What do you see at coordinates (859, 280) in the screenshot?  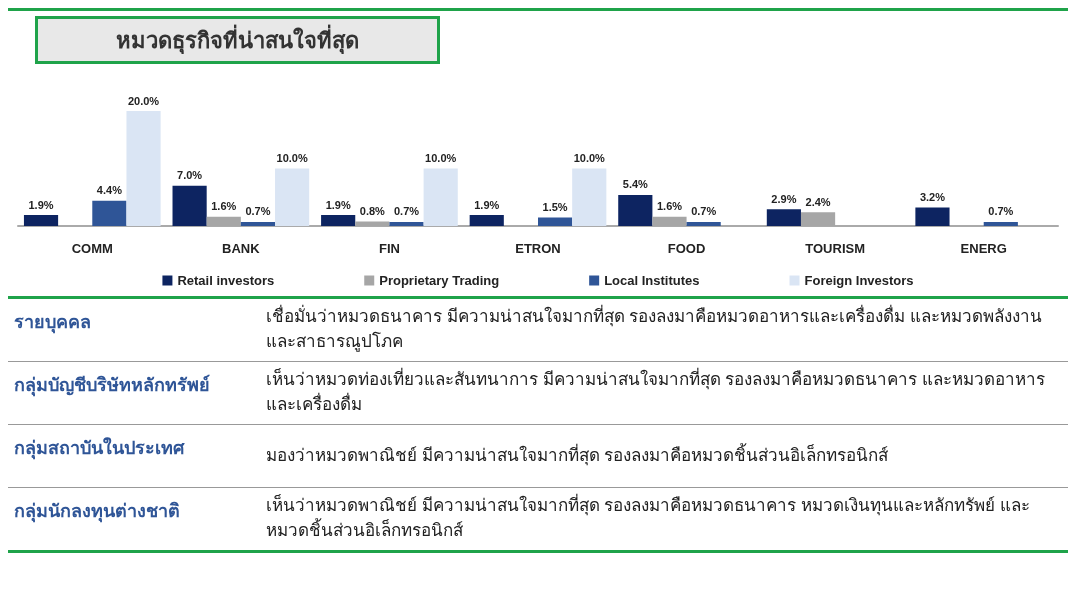 I see `legend-label: Foreign Investors` at bounding box center [859, 280].